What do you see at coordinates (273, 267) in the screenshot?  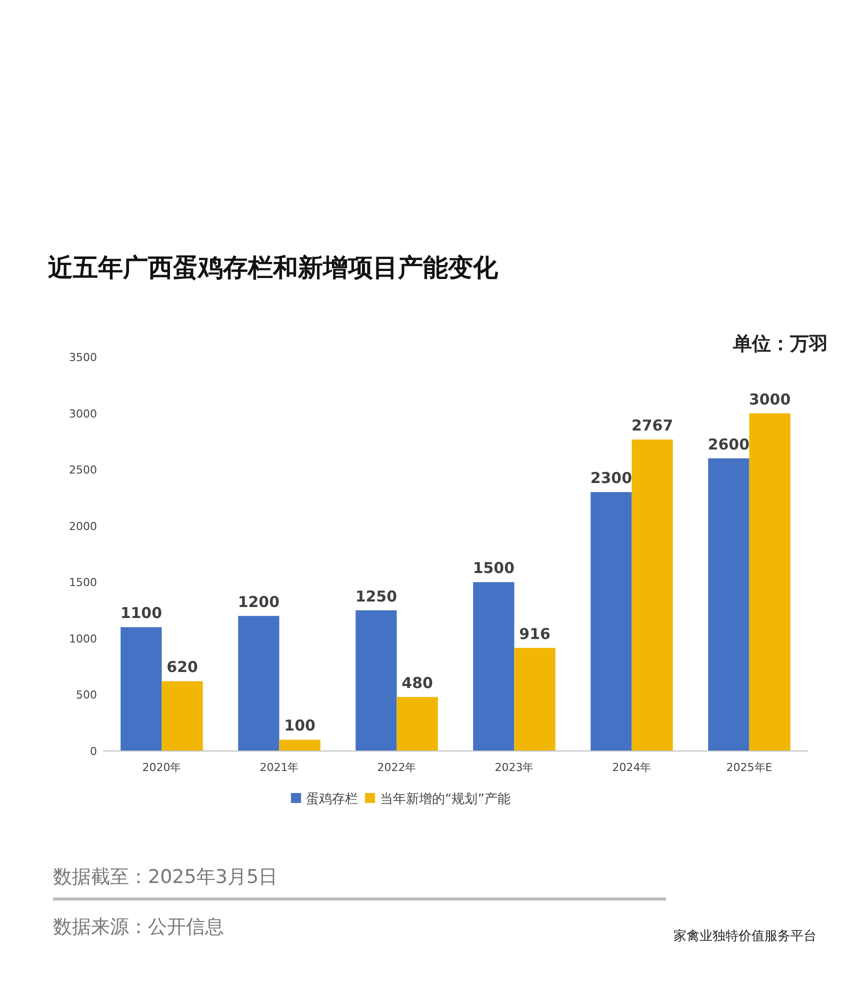 I see `chart-title: 近五年广西蛋鸡存栏和新增项目产能变化` at bounding box center [273, 267].